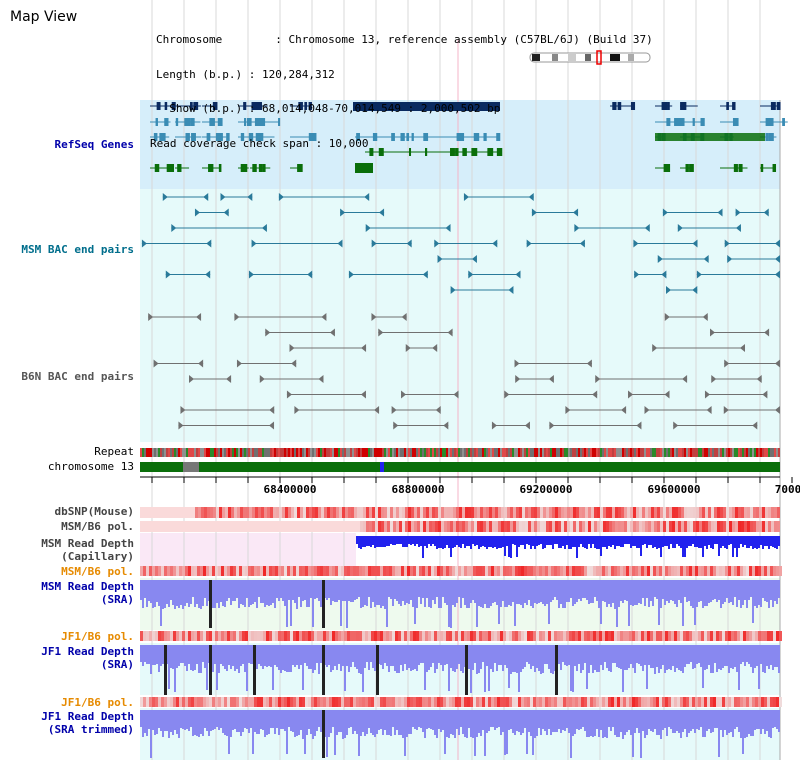  Describe the element at coordinates (87, 716) in the screenshot. I see `track-label-jf1-trim-1: JF1 Read Depth` at that location.